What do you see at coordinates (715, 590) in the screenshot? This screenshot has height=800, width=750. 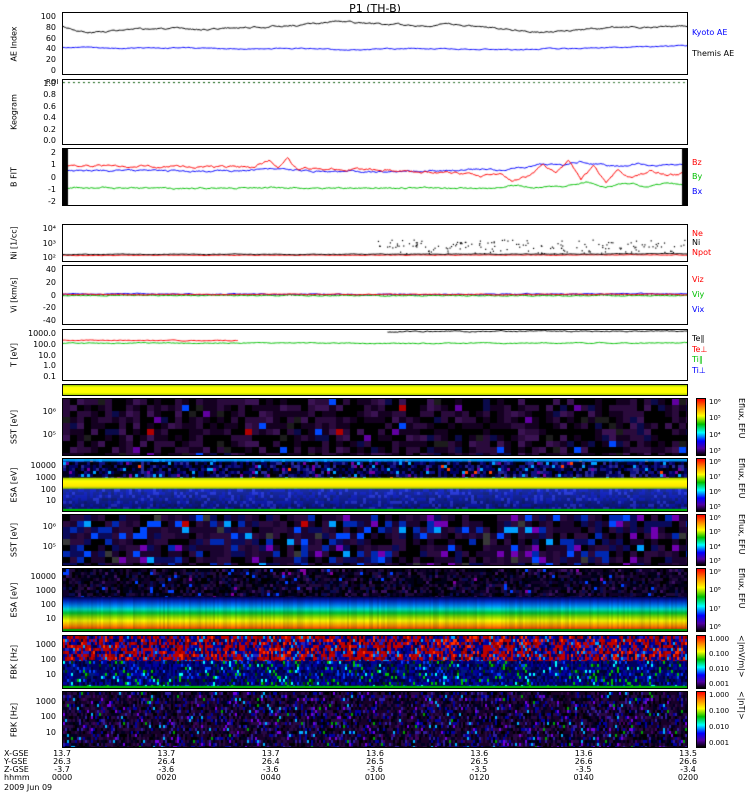 I see `esae-colorbar-tick: 10⁸` at bounding box center [715, 590].